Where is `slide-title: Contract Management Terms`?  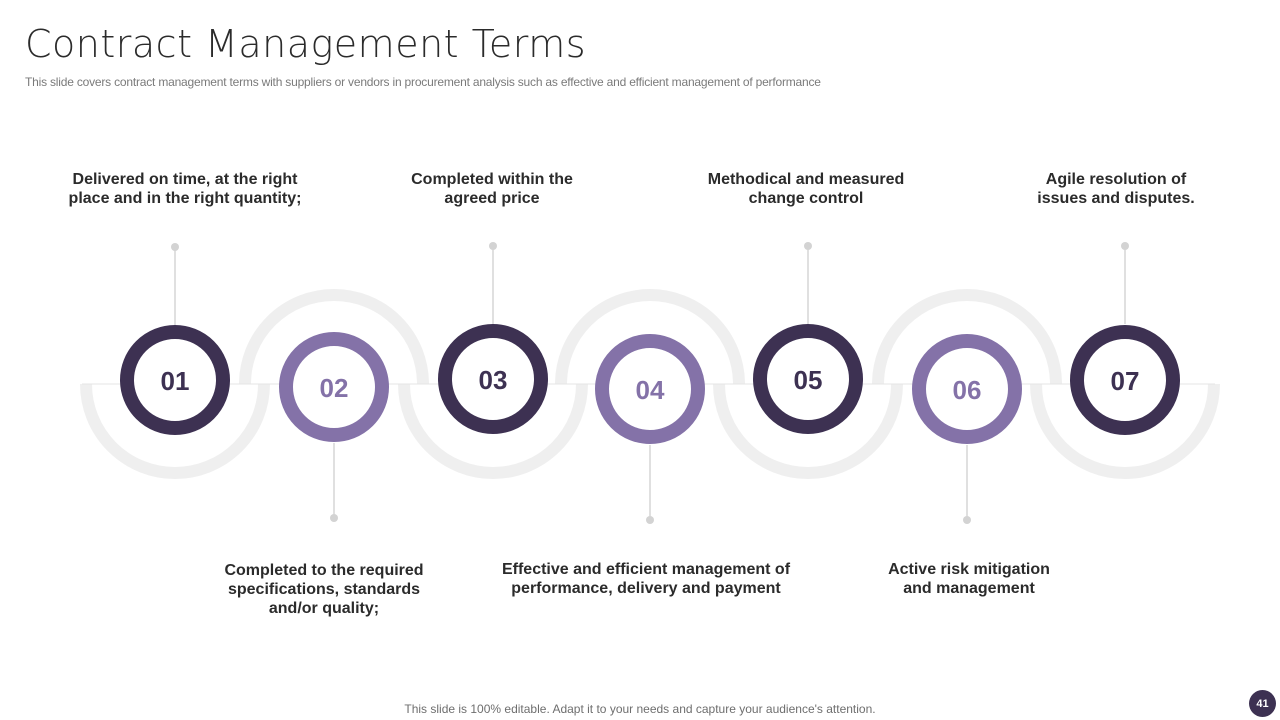 slide-title: Contract Management Terms is located at coordinates (306, 44).